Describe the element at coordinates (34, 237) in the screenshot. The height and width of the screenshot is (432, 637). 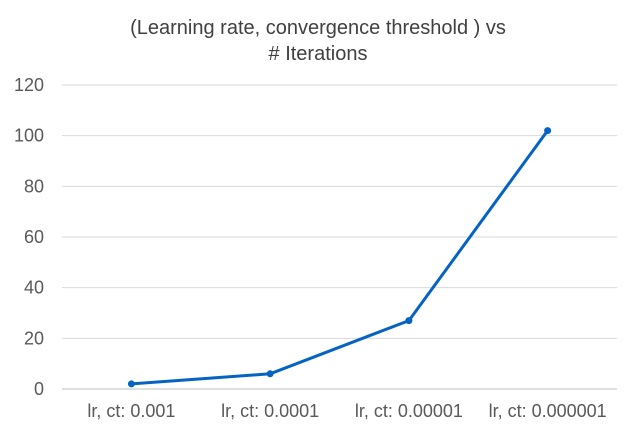
I see `y-tick-label: 60` at that location.